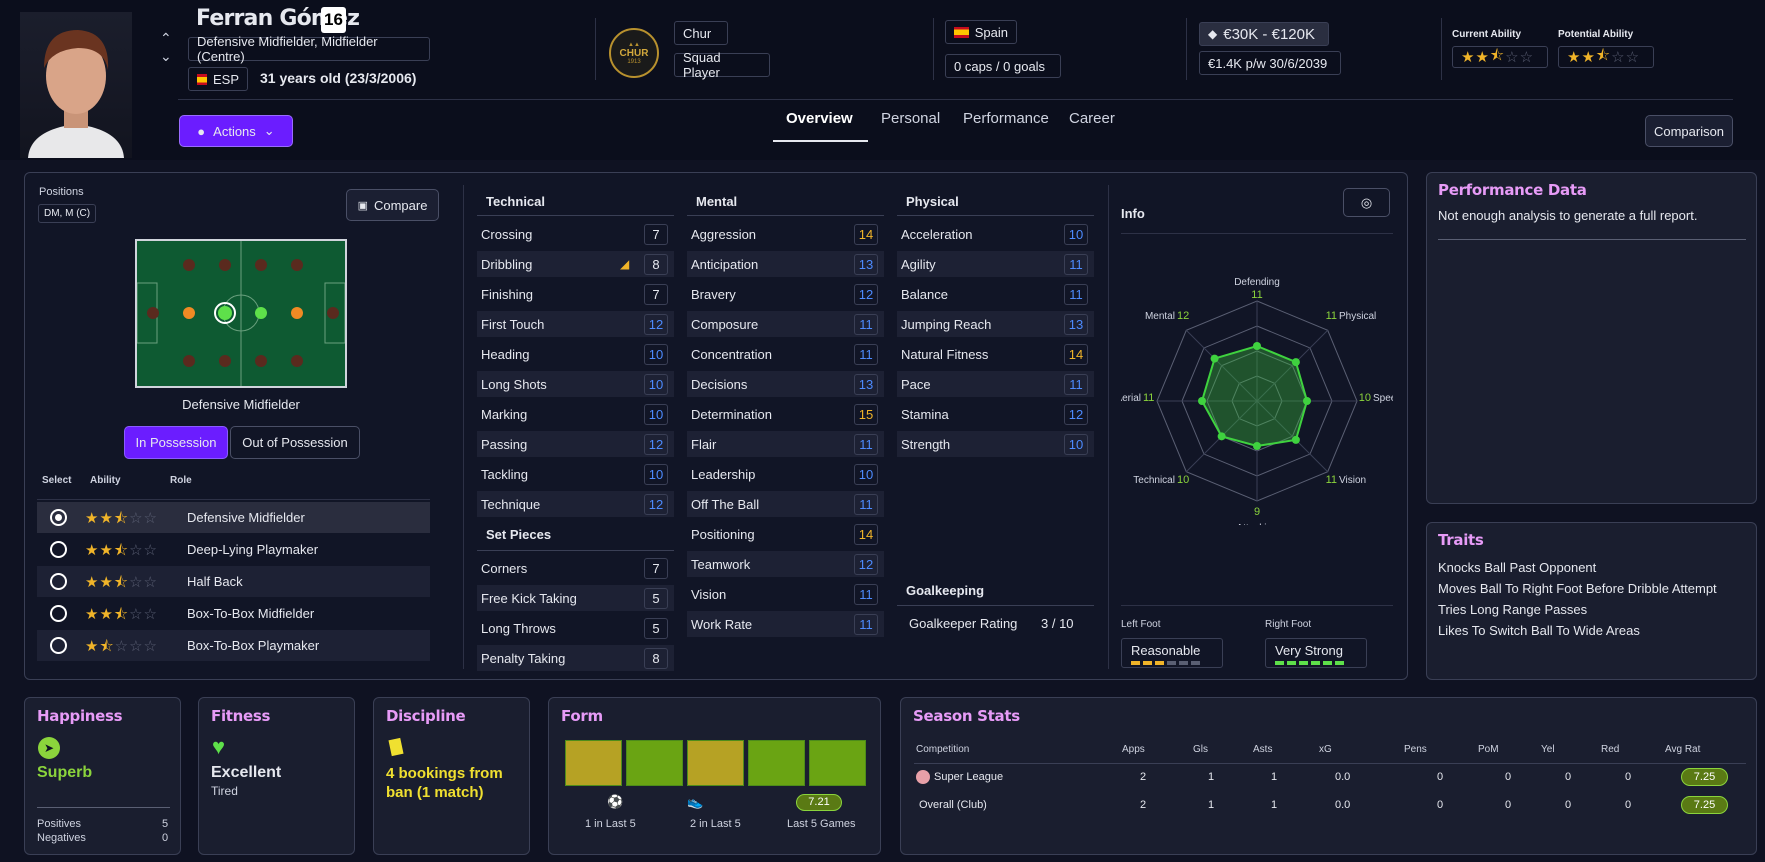 This screenshot has width=1765, height=862. I want to click on next-player-icon: ⌄, so click(166, 56).